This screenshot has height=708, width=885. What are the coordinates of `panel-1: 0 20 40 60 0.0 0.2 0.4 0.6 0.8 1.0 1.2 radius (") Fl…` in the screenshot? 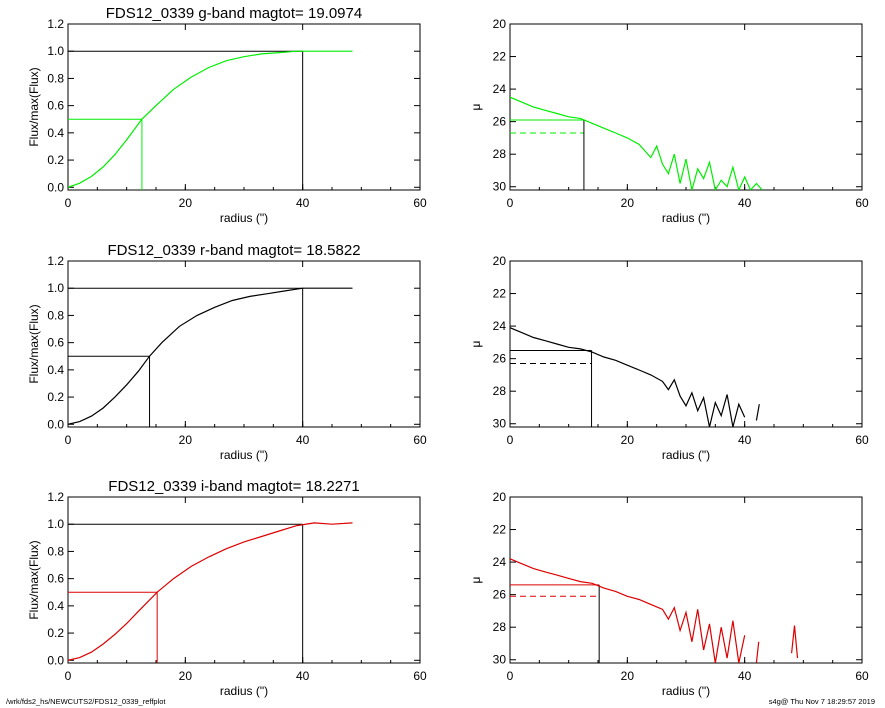 It's located at (227, 115).